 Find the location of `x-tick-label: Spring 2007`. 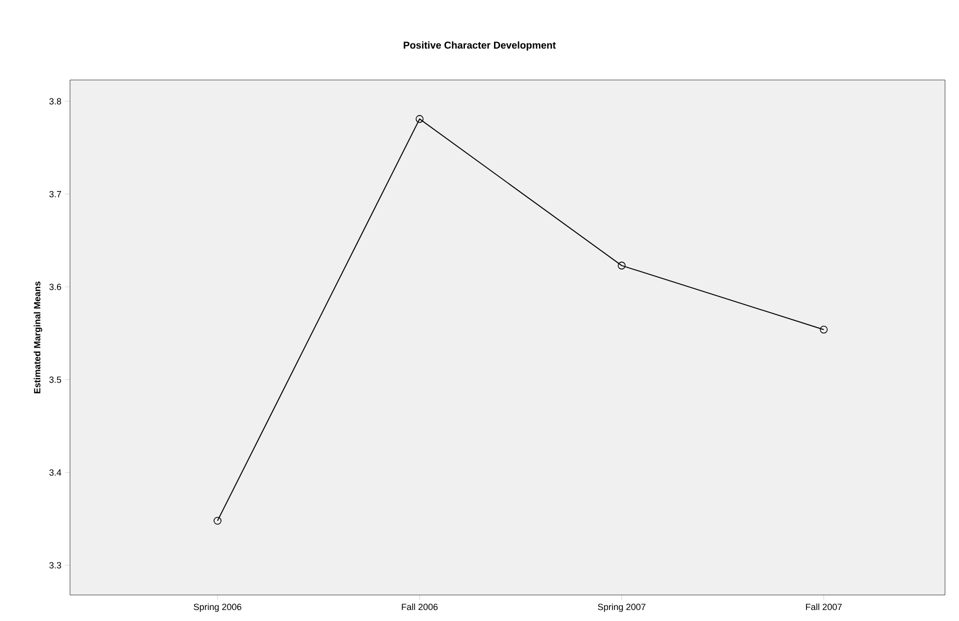

x-tick-label: Spring 2007 is located at coordinates (622, 608).